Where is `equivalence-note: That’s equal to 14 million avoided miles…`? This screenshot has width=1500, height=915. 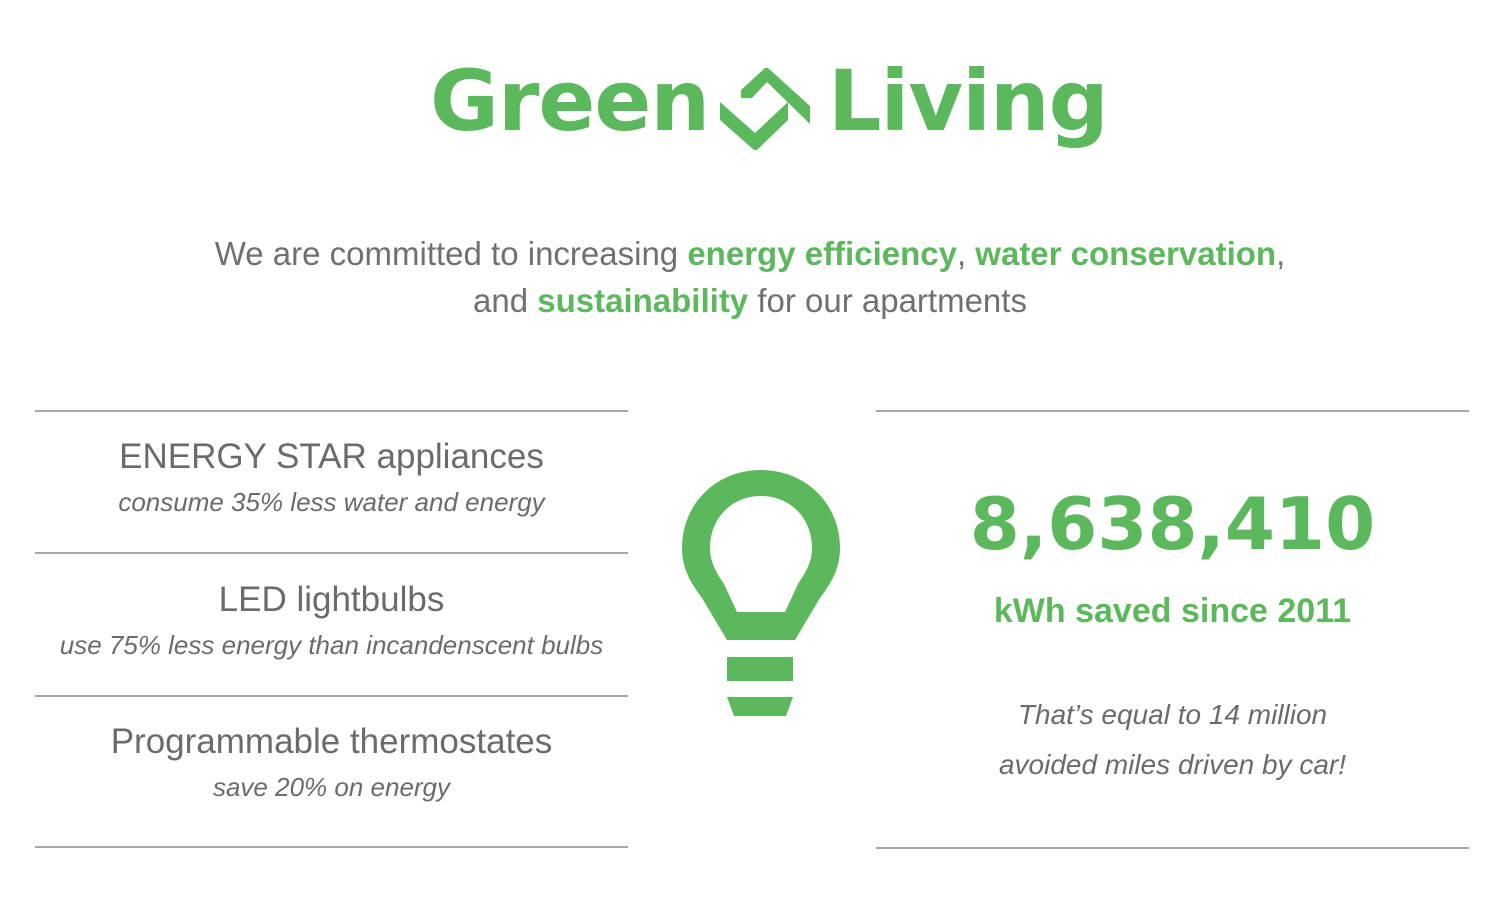
equivalence-note: That’s equal to 14 million avoided miles… is located at coordinates (1172, 740).